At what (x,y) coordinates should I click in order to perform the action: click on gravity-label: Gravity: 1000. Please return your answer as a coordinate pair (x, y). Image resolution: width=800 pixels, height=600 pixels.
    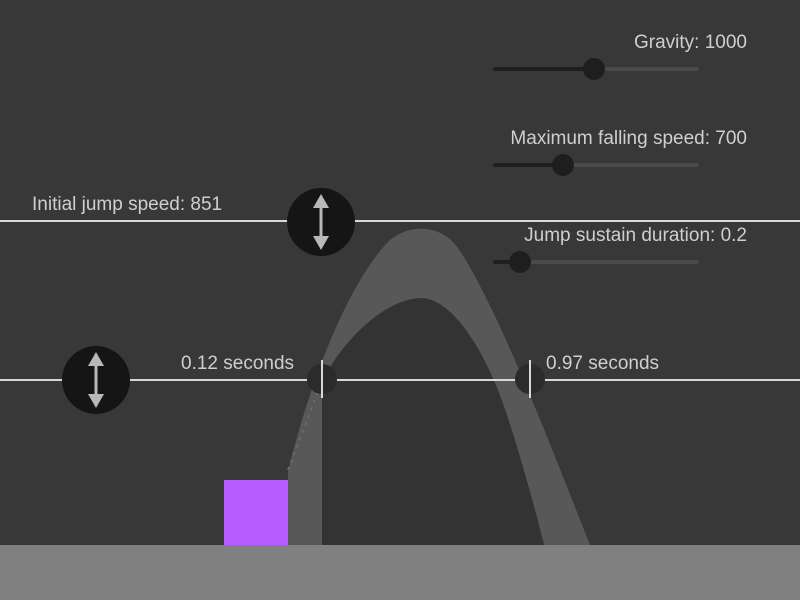
    Looking at the image, I should click on (690, 42).